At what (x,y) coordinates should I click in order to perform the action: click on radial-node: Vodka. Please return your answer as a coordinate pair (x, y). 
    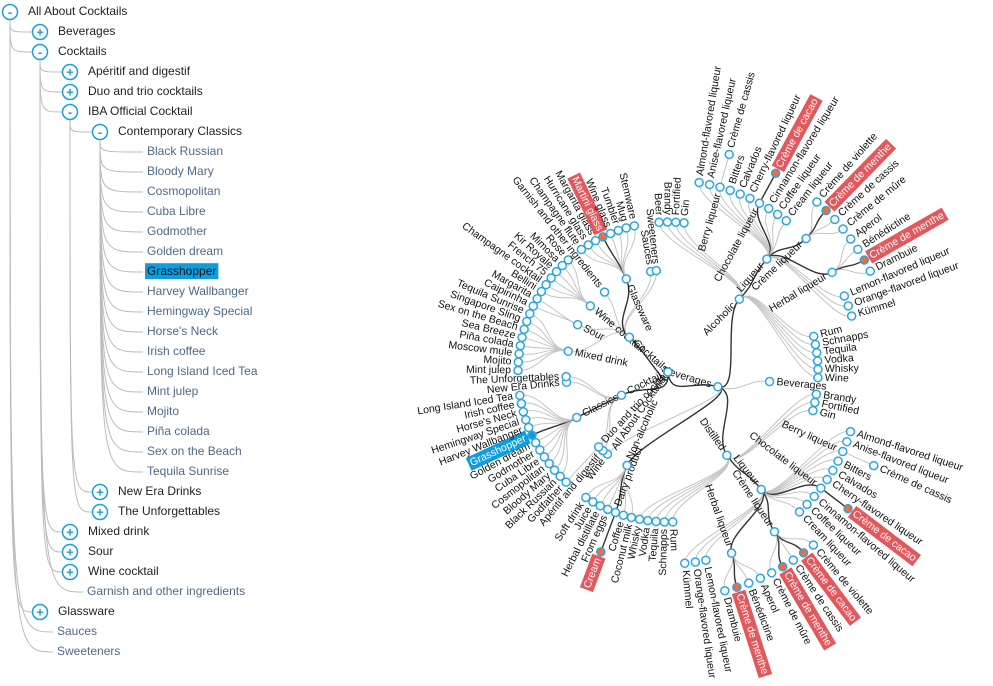
    Looking at the image, I should click on (833, 359).